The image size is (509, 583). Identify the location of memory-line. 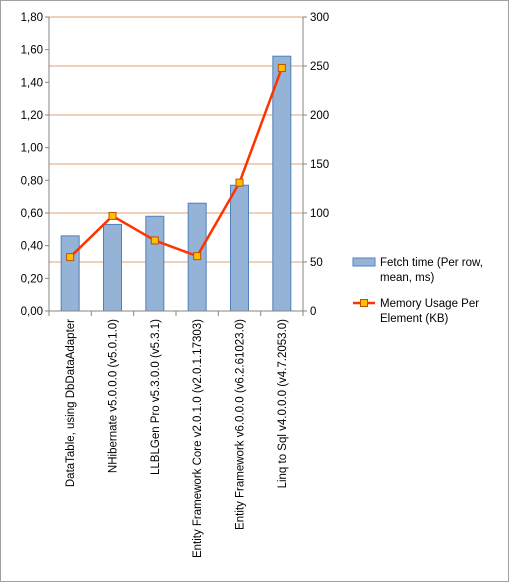
(176, 162).